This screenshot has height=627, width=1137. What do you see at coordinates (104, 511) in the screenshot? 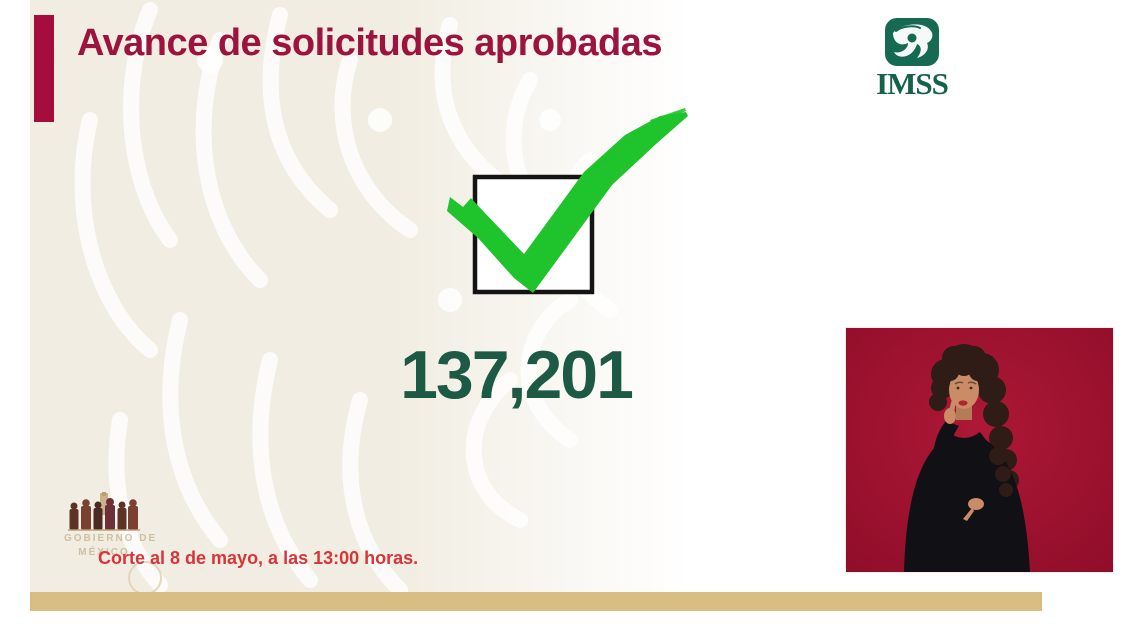
I see `gobierno-mexico-heroes-icon` at bounding box center [104, 511].